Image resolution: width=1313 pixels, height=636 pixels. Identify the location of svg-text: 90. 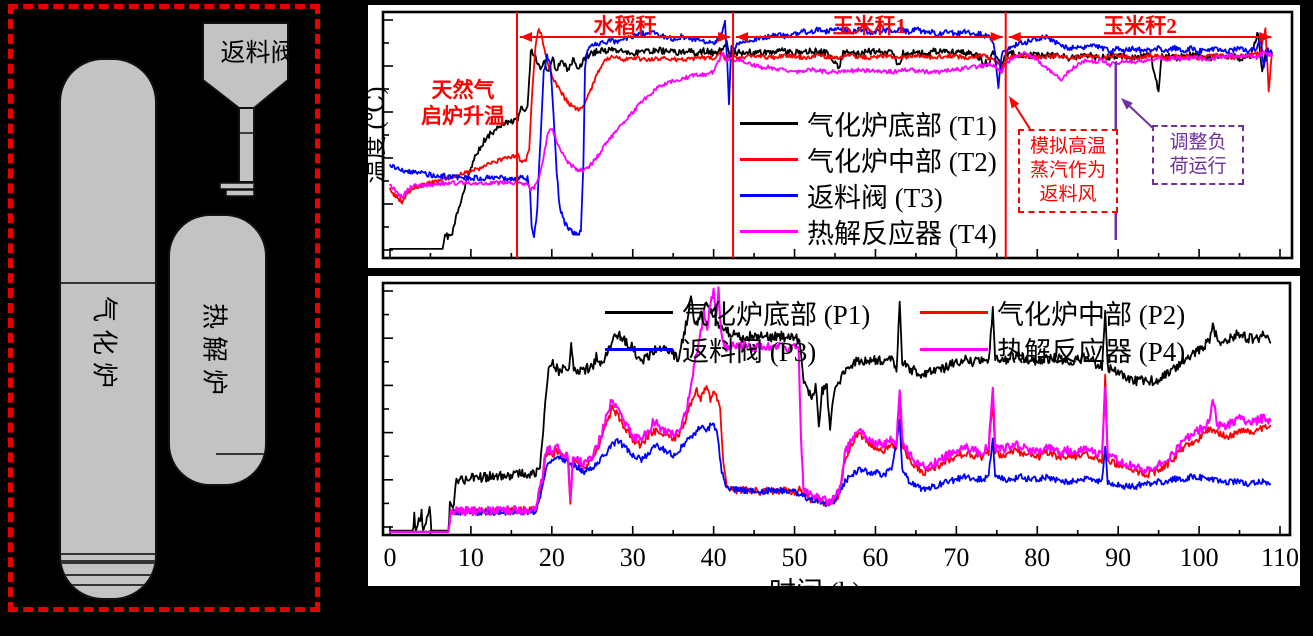
(1118, 557).